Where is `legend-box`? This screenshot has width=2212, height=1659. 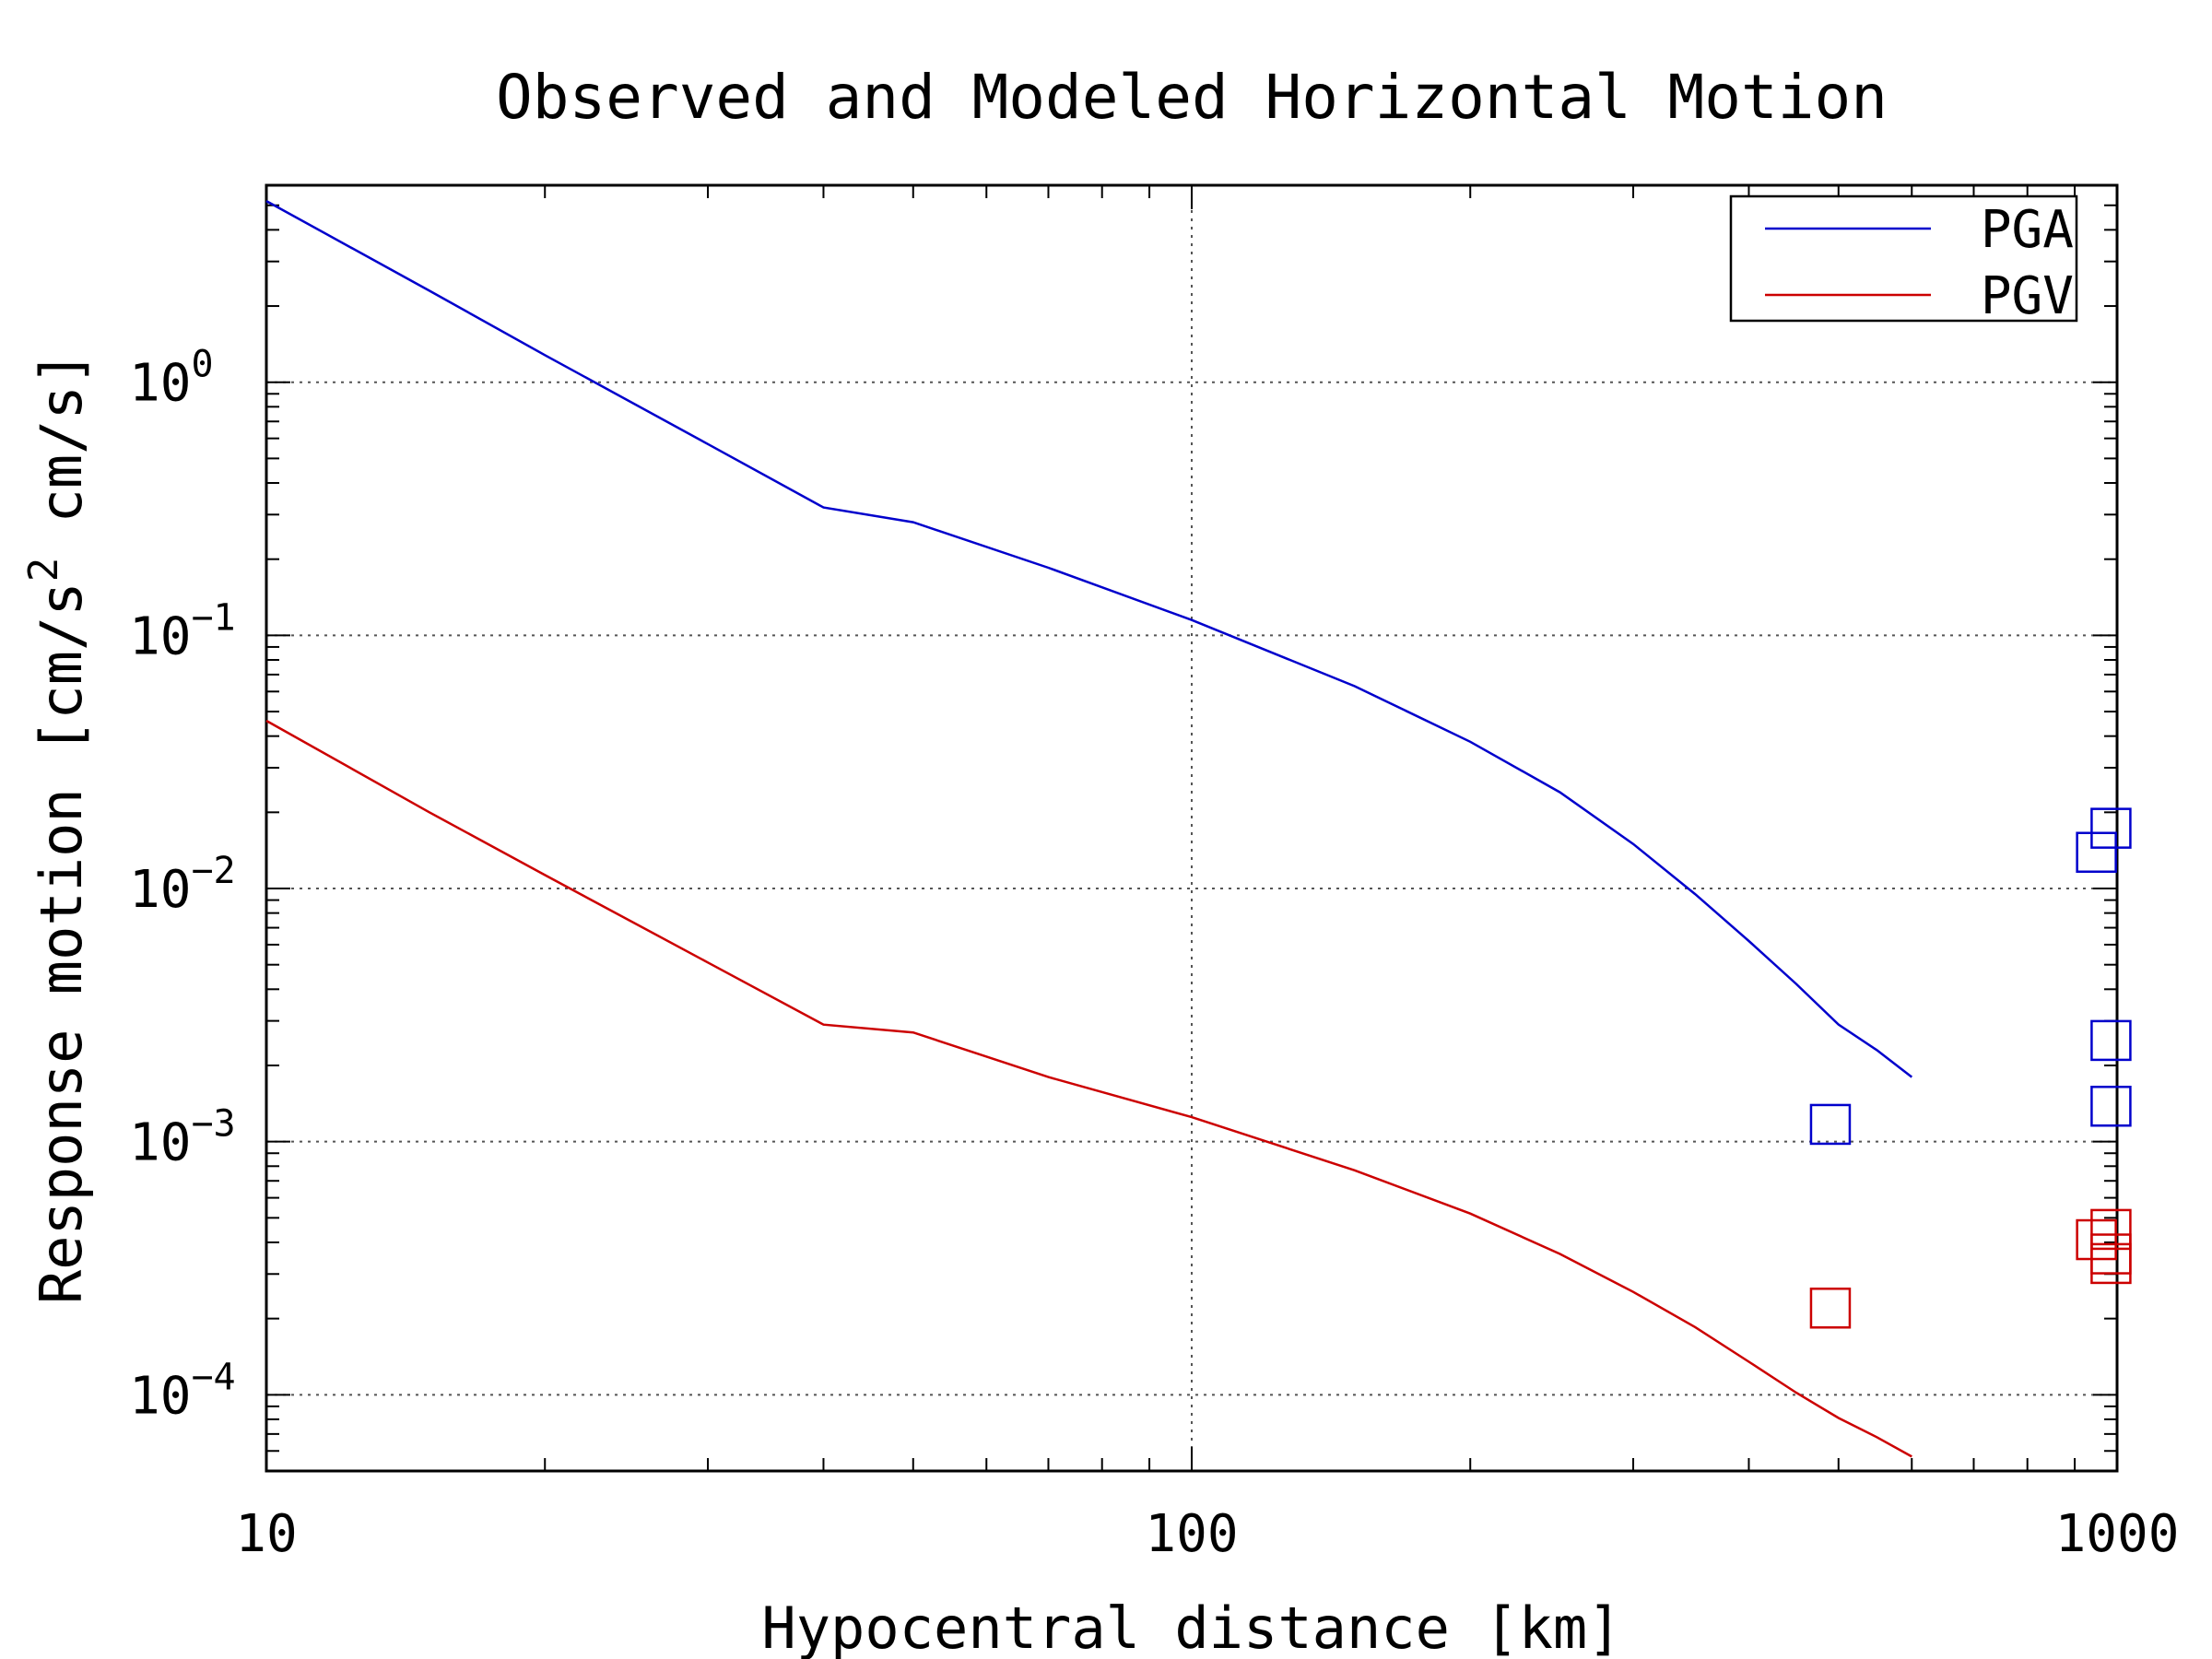
legend-box is located at coordinates (1903, 258).